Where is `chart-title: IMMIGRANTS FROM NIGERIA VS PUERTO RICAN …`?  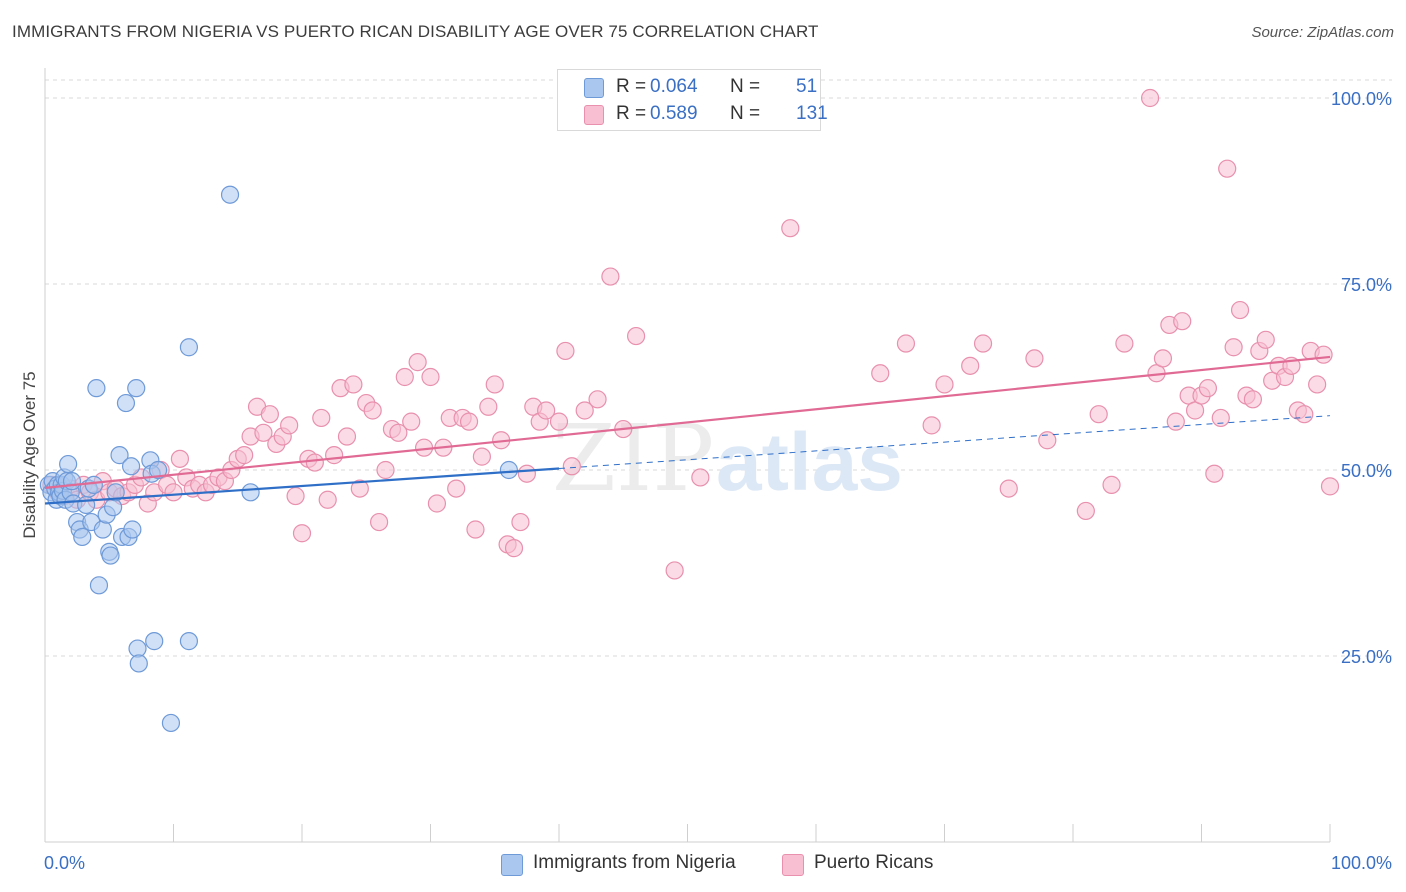 chart-title: IMMIGRANTS FROM NIGERIA VS PUERTO RICAN … is located at coordinates (415, 31).